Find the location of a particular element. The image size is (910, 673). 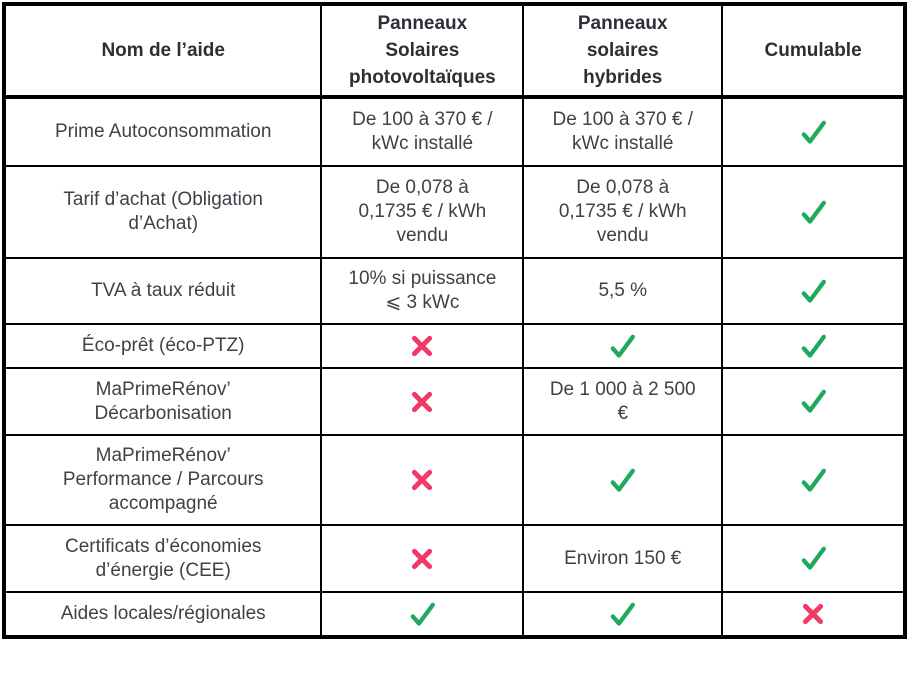

aid-name-cell: Tarif d’achat (Obligation d’Achat) is located at coordinates (162, 212).